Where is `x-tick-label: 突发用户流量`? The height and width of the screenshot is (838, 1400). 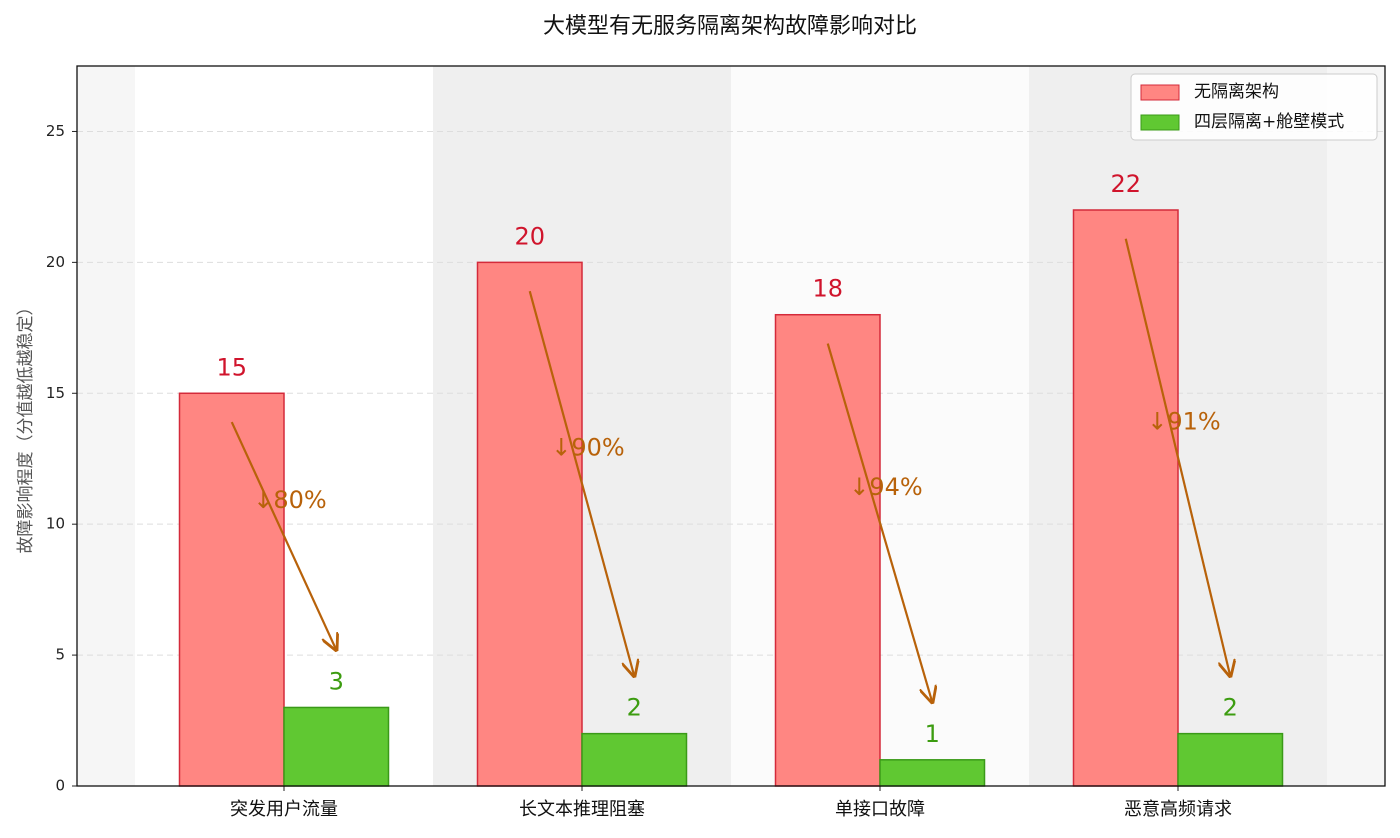
x-tick-label: 突发用户流量 is located at coordinates (284, 809).